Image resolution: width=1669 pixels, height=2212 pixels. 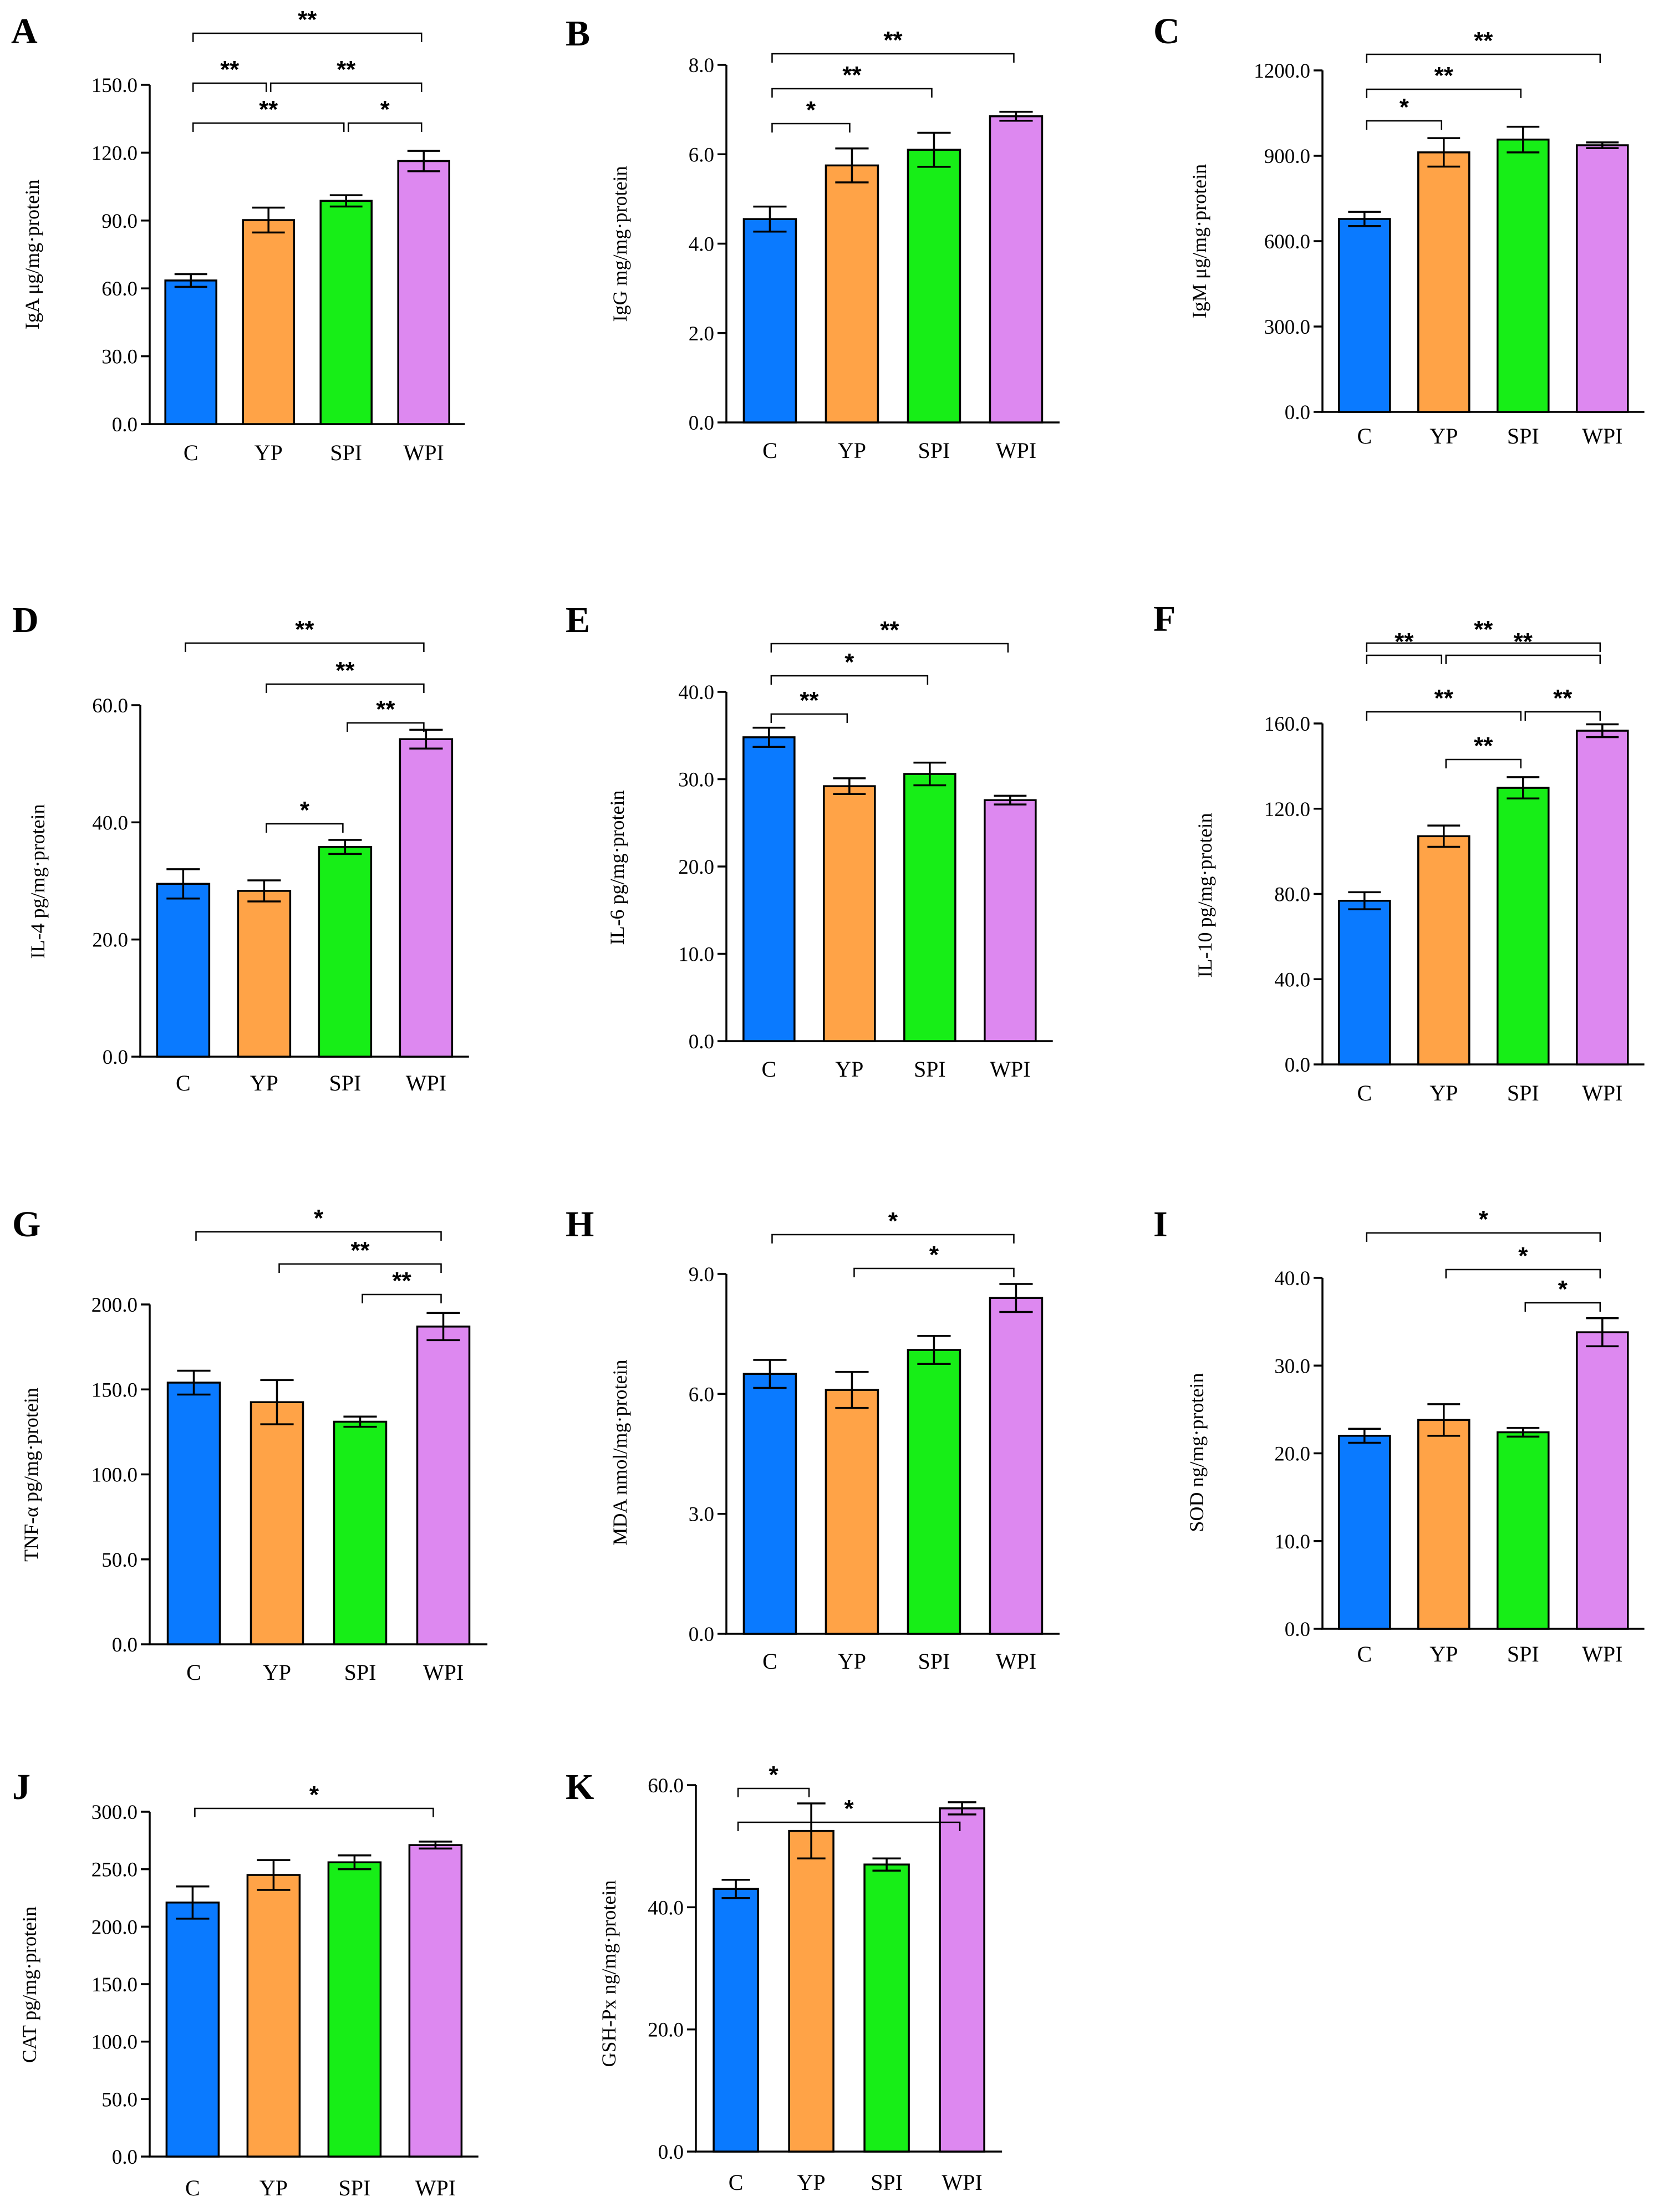 What do you see at coordinates (443, 1672) in the screenshot?
I see `x-category-label: WPI` at bounding box center [443, 1672].